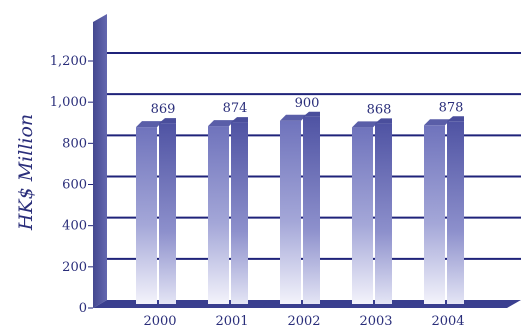 Image resolution: width=522 pixels, height=327 pixels. Describe the element at coordinates (303, 320) in the screenshot. I see `x-tick-label: 2002` at that location.